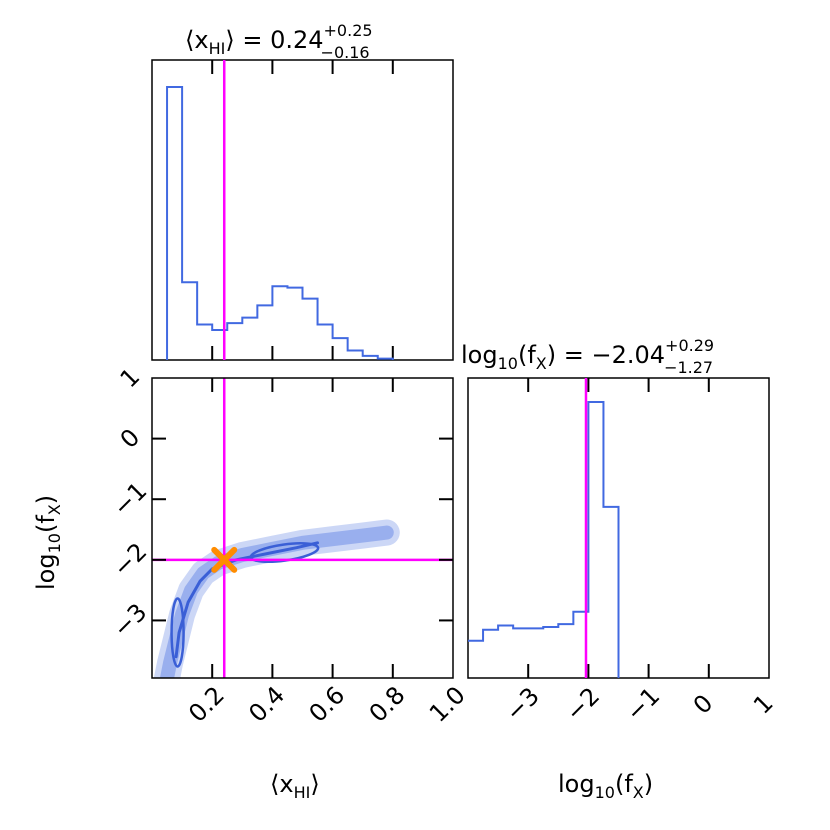 The image size is (830, 830). I want to click on p3-x-tick-label-2: −1, so click(643, 704).